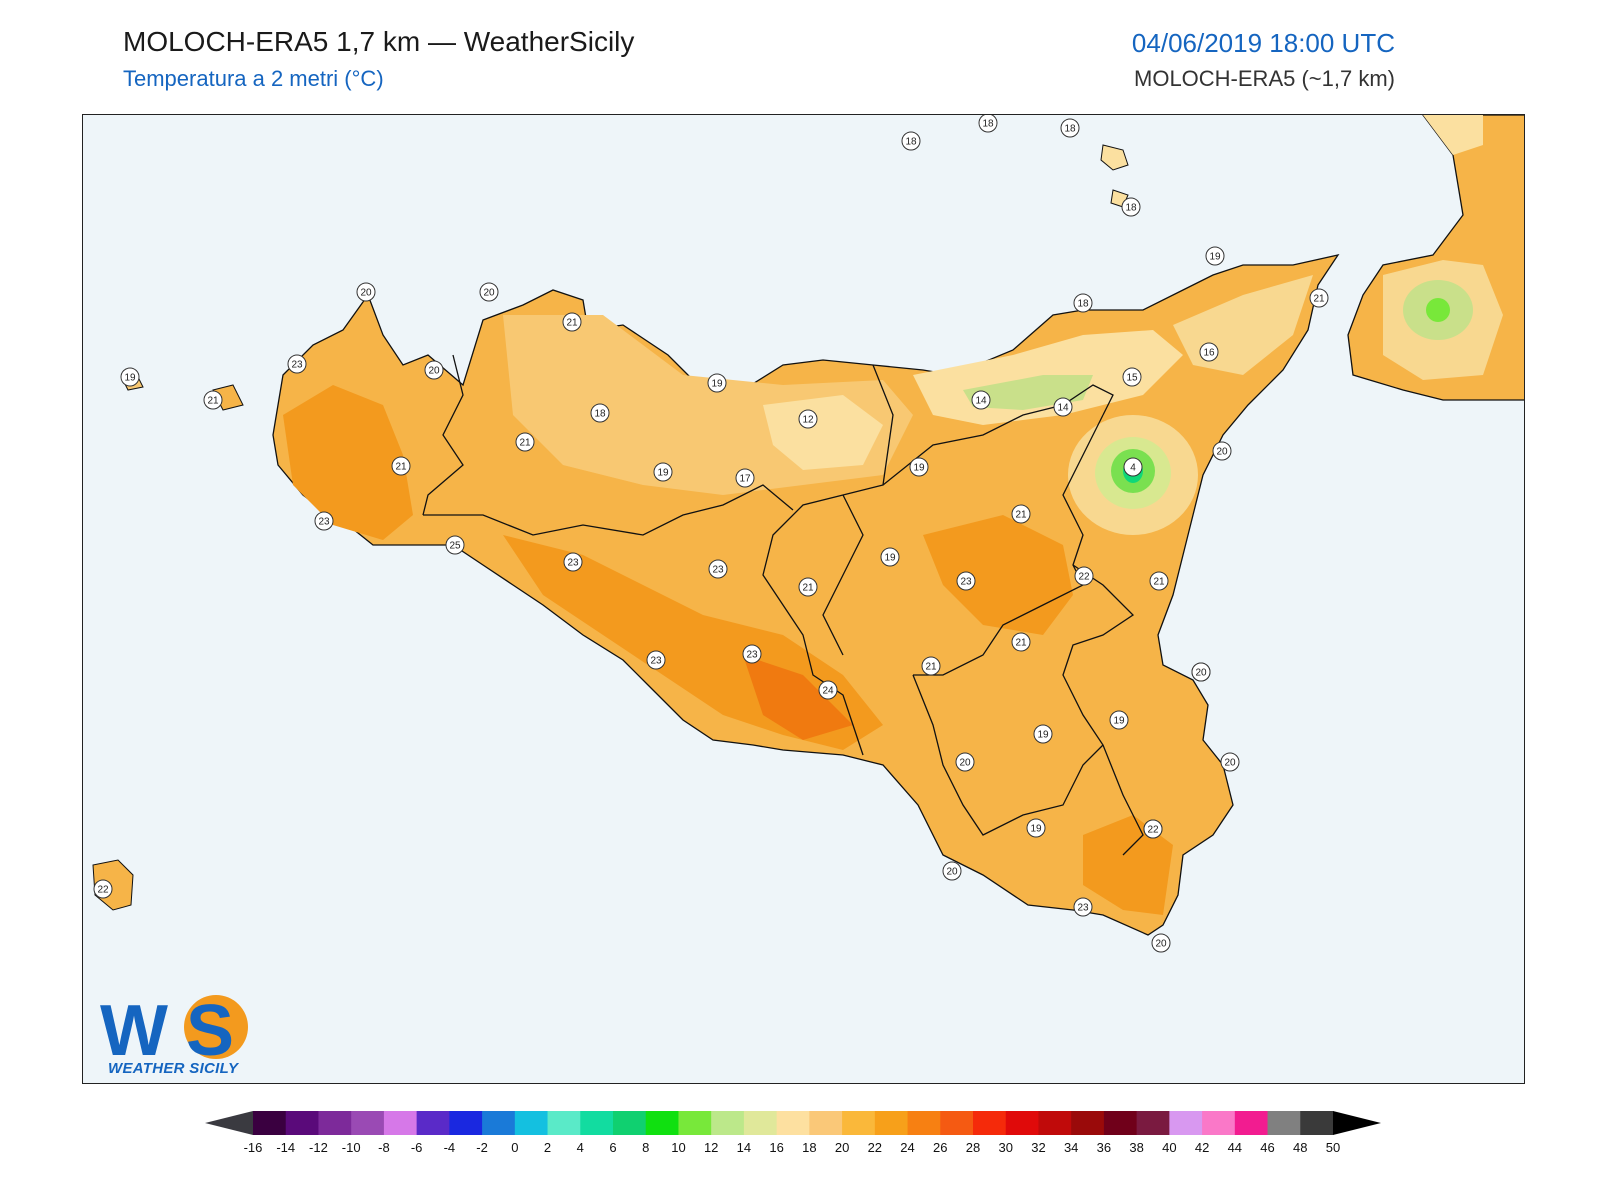 Image resolution: width=1600 pixels, height=1200 pixels. I want to click on logo-s: S, so click(210, 1031).